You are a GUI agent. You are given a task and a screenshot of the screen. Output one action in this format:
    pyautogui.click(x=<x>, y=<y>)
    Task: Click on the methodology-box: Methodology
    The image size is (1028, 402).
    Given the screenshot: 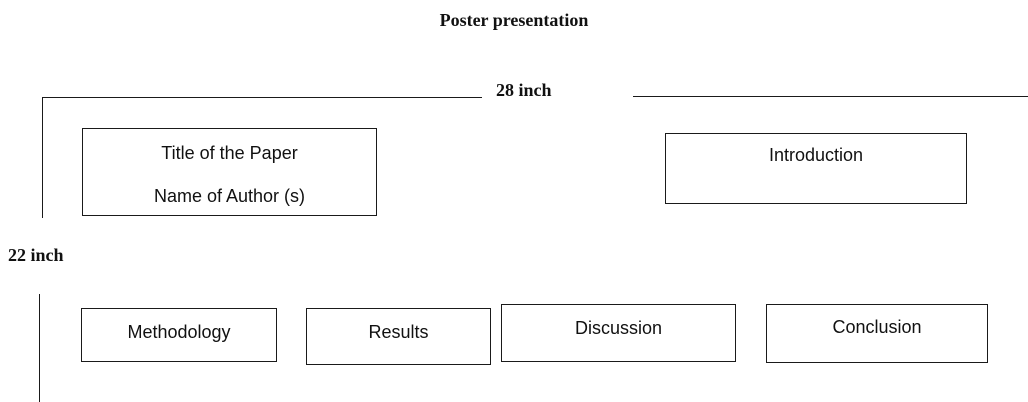 What is the action you would take?
    pyautogui.click(x=179, y=335)
    